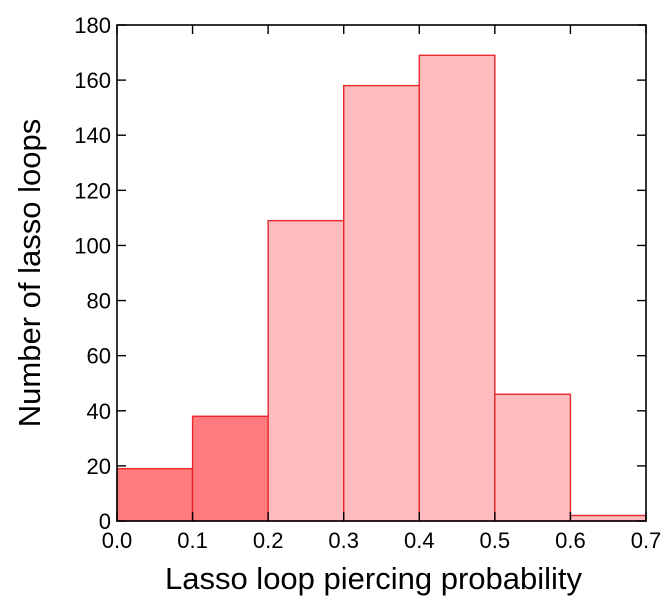  Describe the element at coordinates (92, 25) in the screenshot. I see `y-tick-label-9: 180` at that location.